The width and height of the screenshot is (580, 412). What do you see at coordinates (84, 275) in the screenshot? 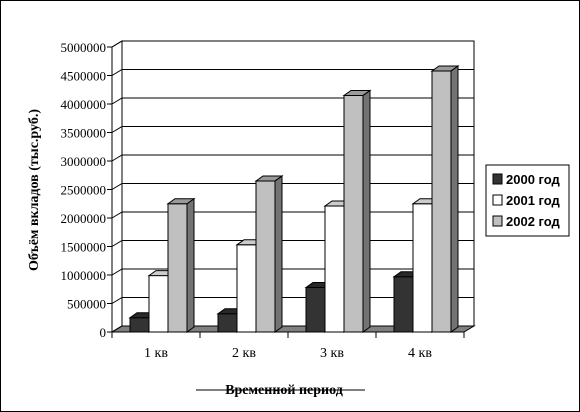
I see `y-tick-label: 1000000` at bounding box center [84, 275].